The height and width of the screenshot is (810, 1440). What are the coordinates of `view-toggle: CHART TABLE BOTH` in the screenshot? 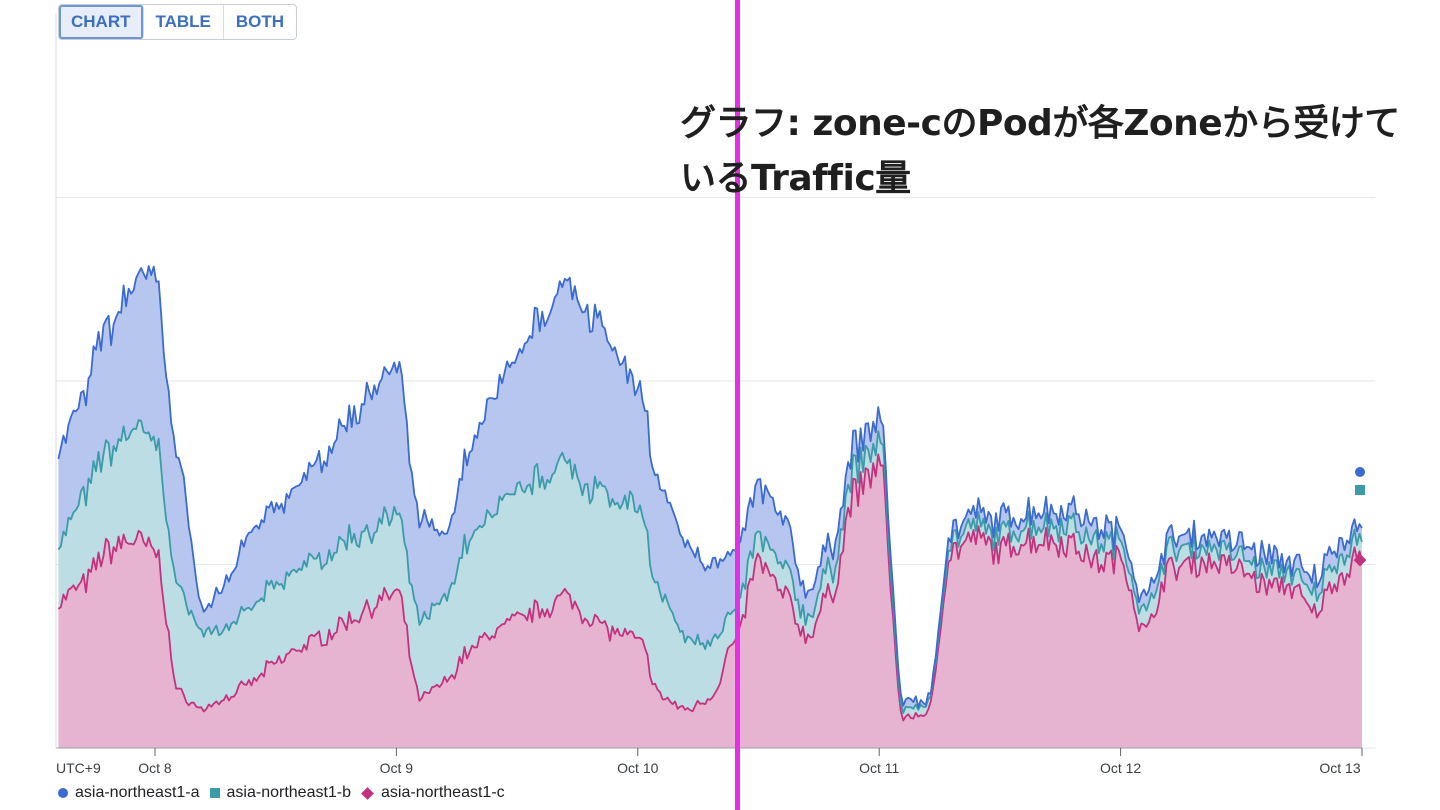 It's located at (178, 22).